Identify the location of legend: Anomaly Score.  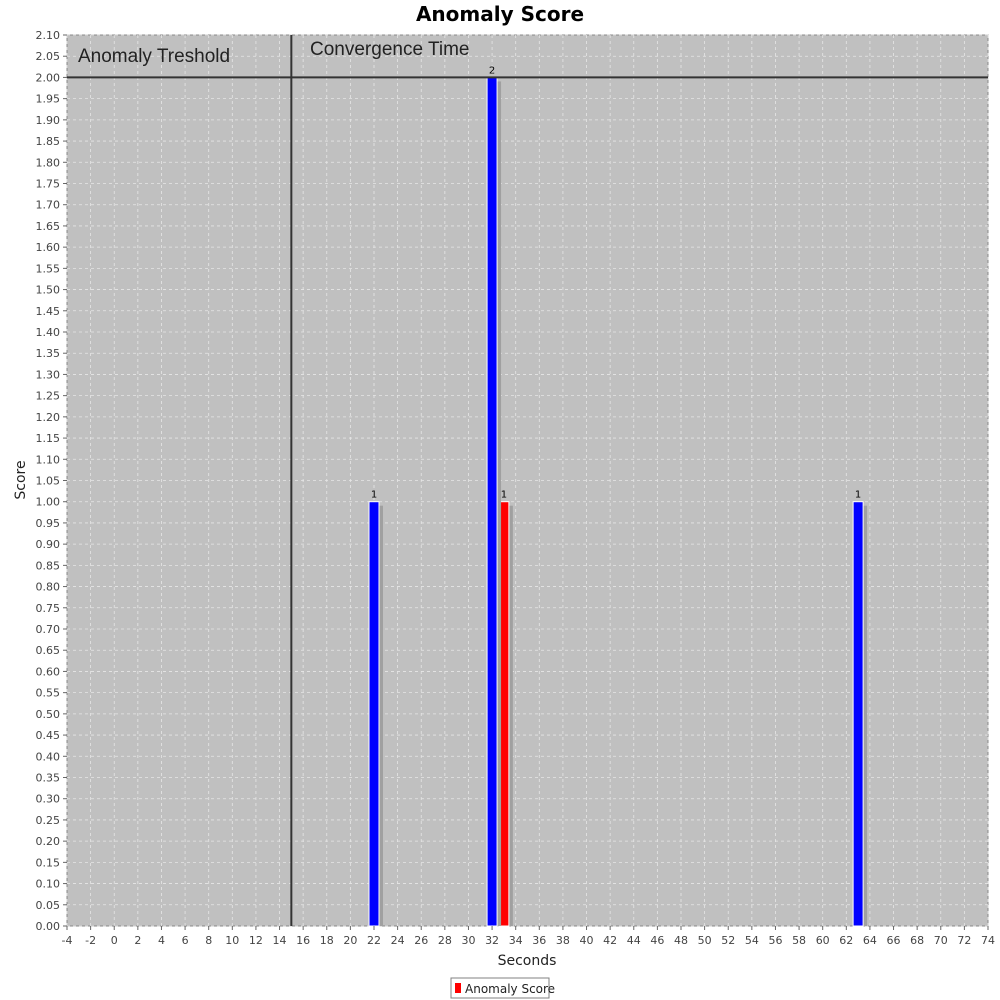
(502, 988).